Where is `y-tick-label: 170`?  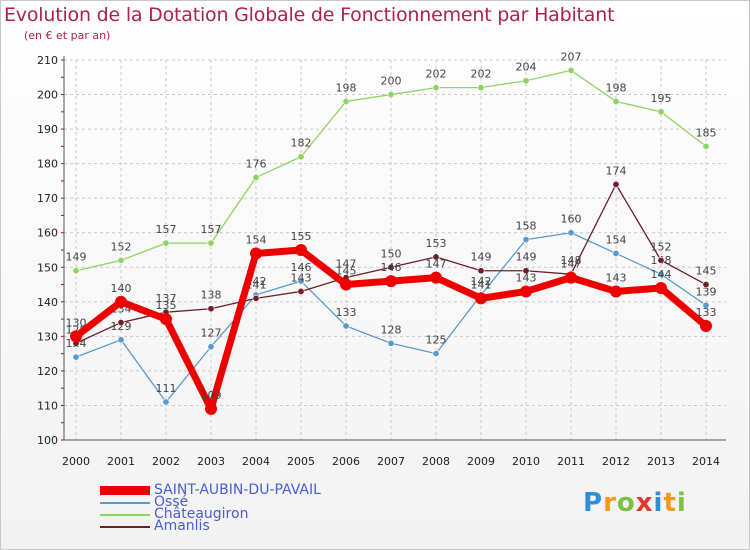 y-tick-label: 170 is located at coordinates (47, 198).